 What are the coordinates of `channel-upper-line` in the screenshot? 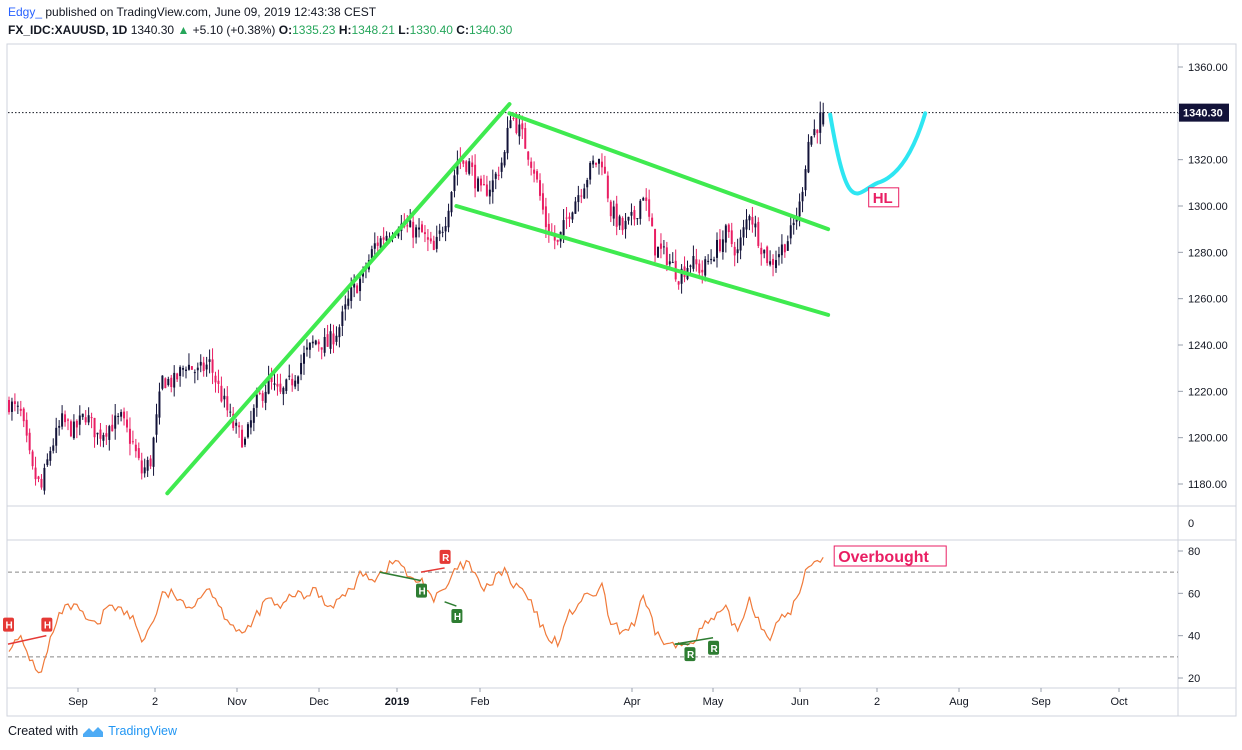 It's located at (669, 171).